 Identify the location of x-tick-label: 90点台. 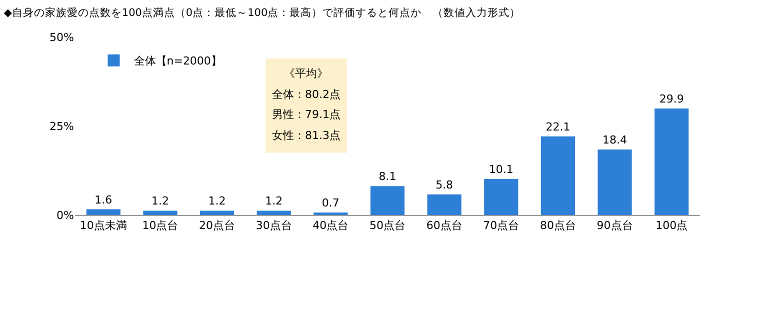
(614, 225).